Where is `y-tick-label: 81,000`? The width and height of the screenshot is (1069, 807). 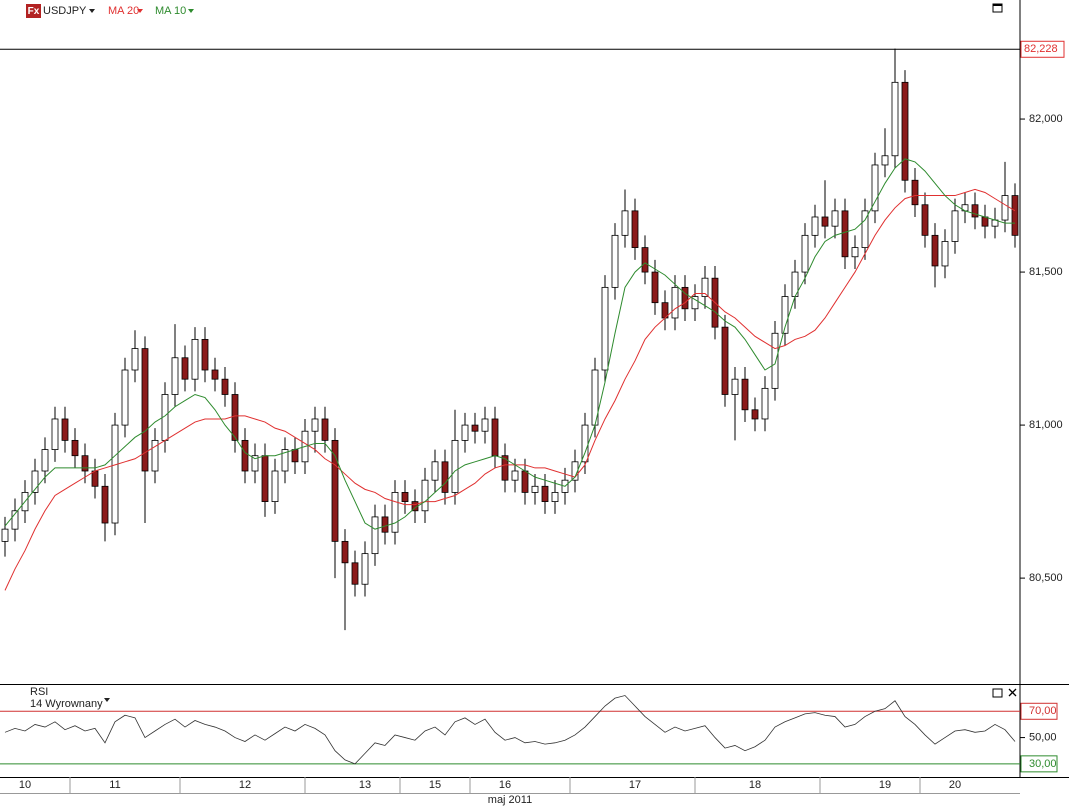 y-tick-label: 81,000 is located at coordinates (1046, 425).